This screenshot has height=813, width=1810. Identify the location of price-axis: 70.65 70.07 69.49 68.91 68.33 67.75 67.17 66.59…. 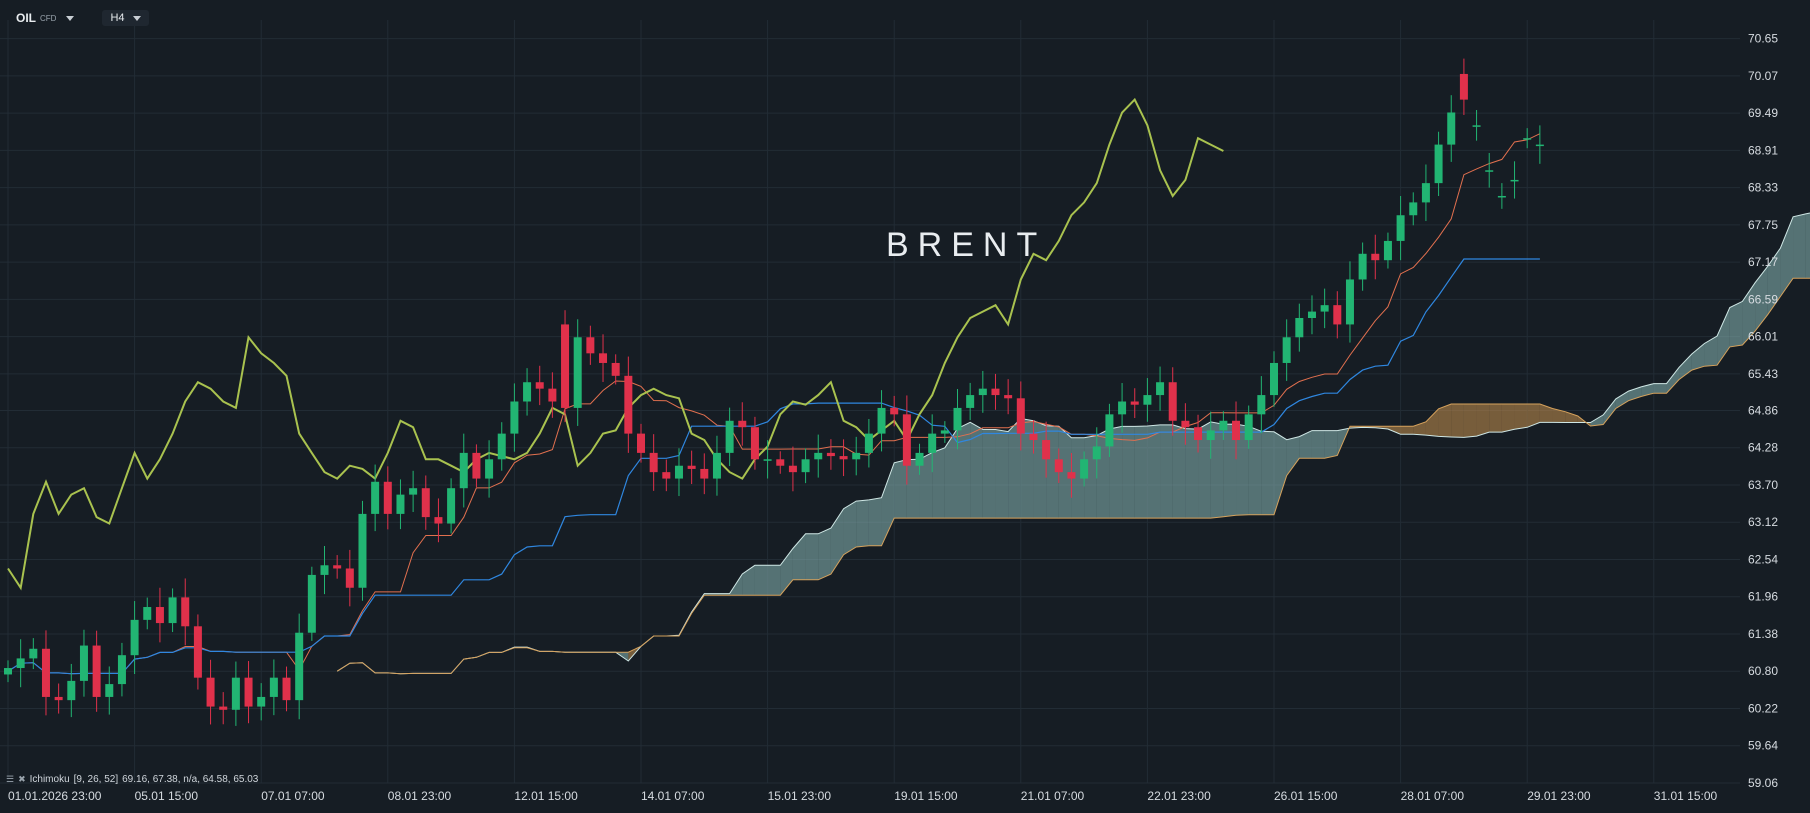
(1763, 411).